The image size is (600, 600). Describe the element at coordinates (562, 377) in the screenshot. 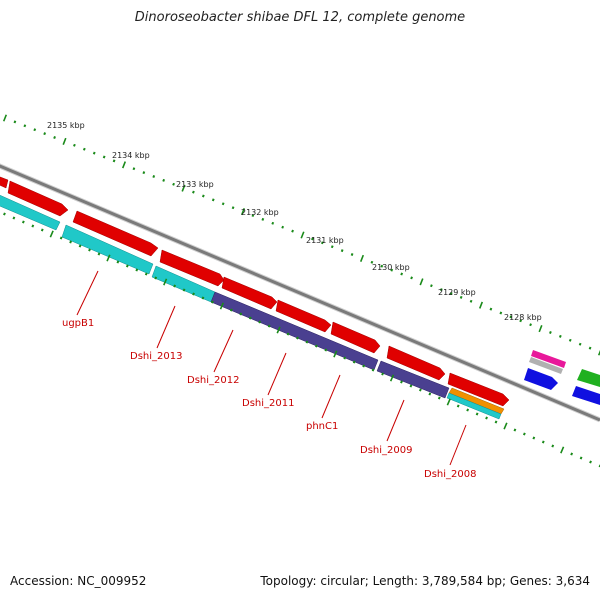

I see `right-edge-features` at that location.